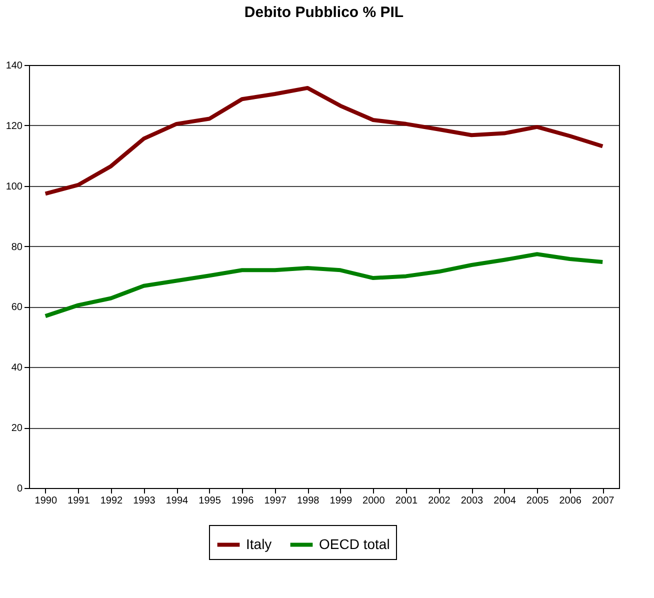  I want to click on x-tick-label: 2003, so click(472, 501).